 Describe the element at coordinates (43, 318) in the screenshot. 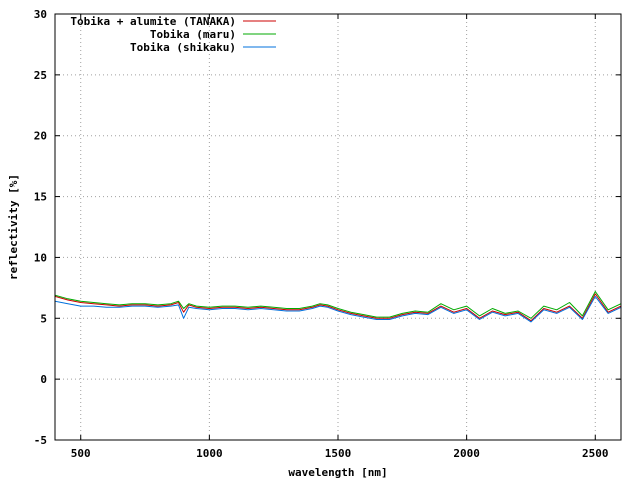

I see `y-tick-label: 5` at that location.